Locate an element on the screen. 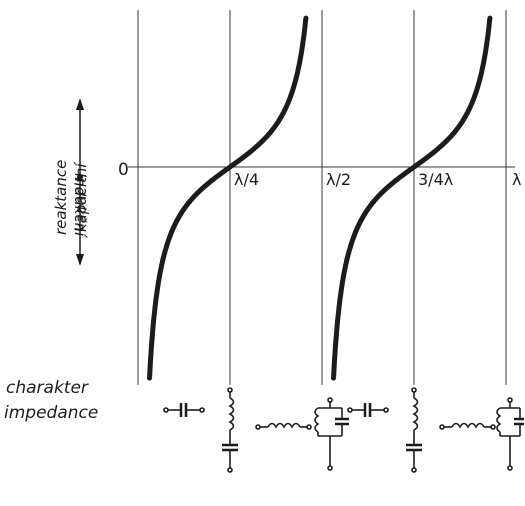 The height and width of the screenshot is (506, 525). tick-label-quarter: λ/4 is located at coordinates (246, 179).